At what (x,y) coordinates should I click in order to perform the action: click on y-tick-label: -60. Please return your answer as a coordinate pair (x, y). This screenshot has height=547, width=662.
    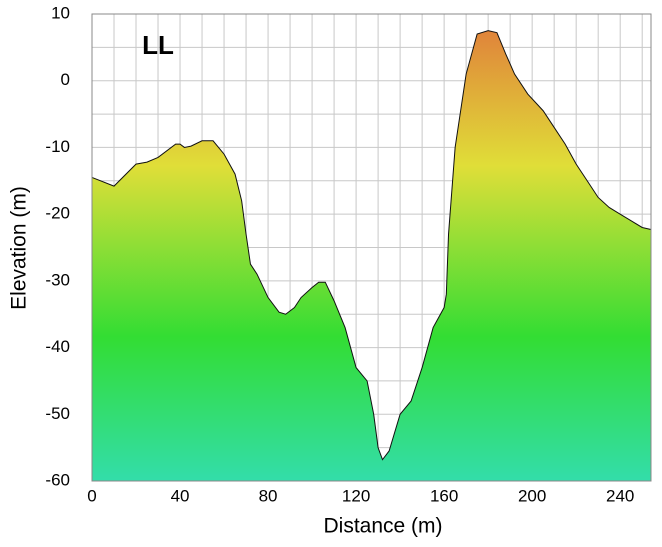
    Looking at the image, I should click on (57, 479).